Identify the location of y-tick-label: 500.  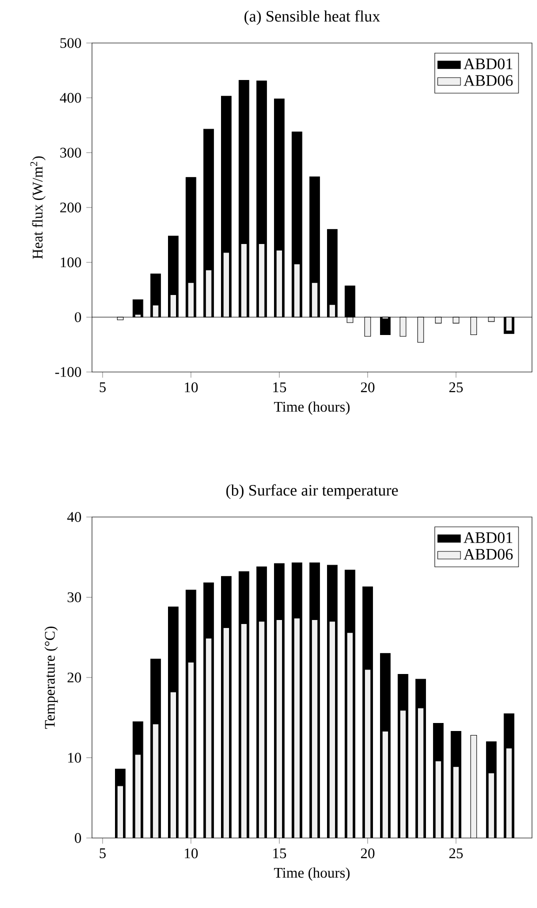
(71, 43).